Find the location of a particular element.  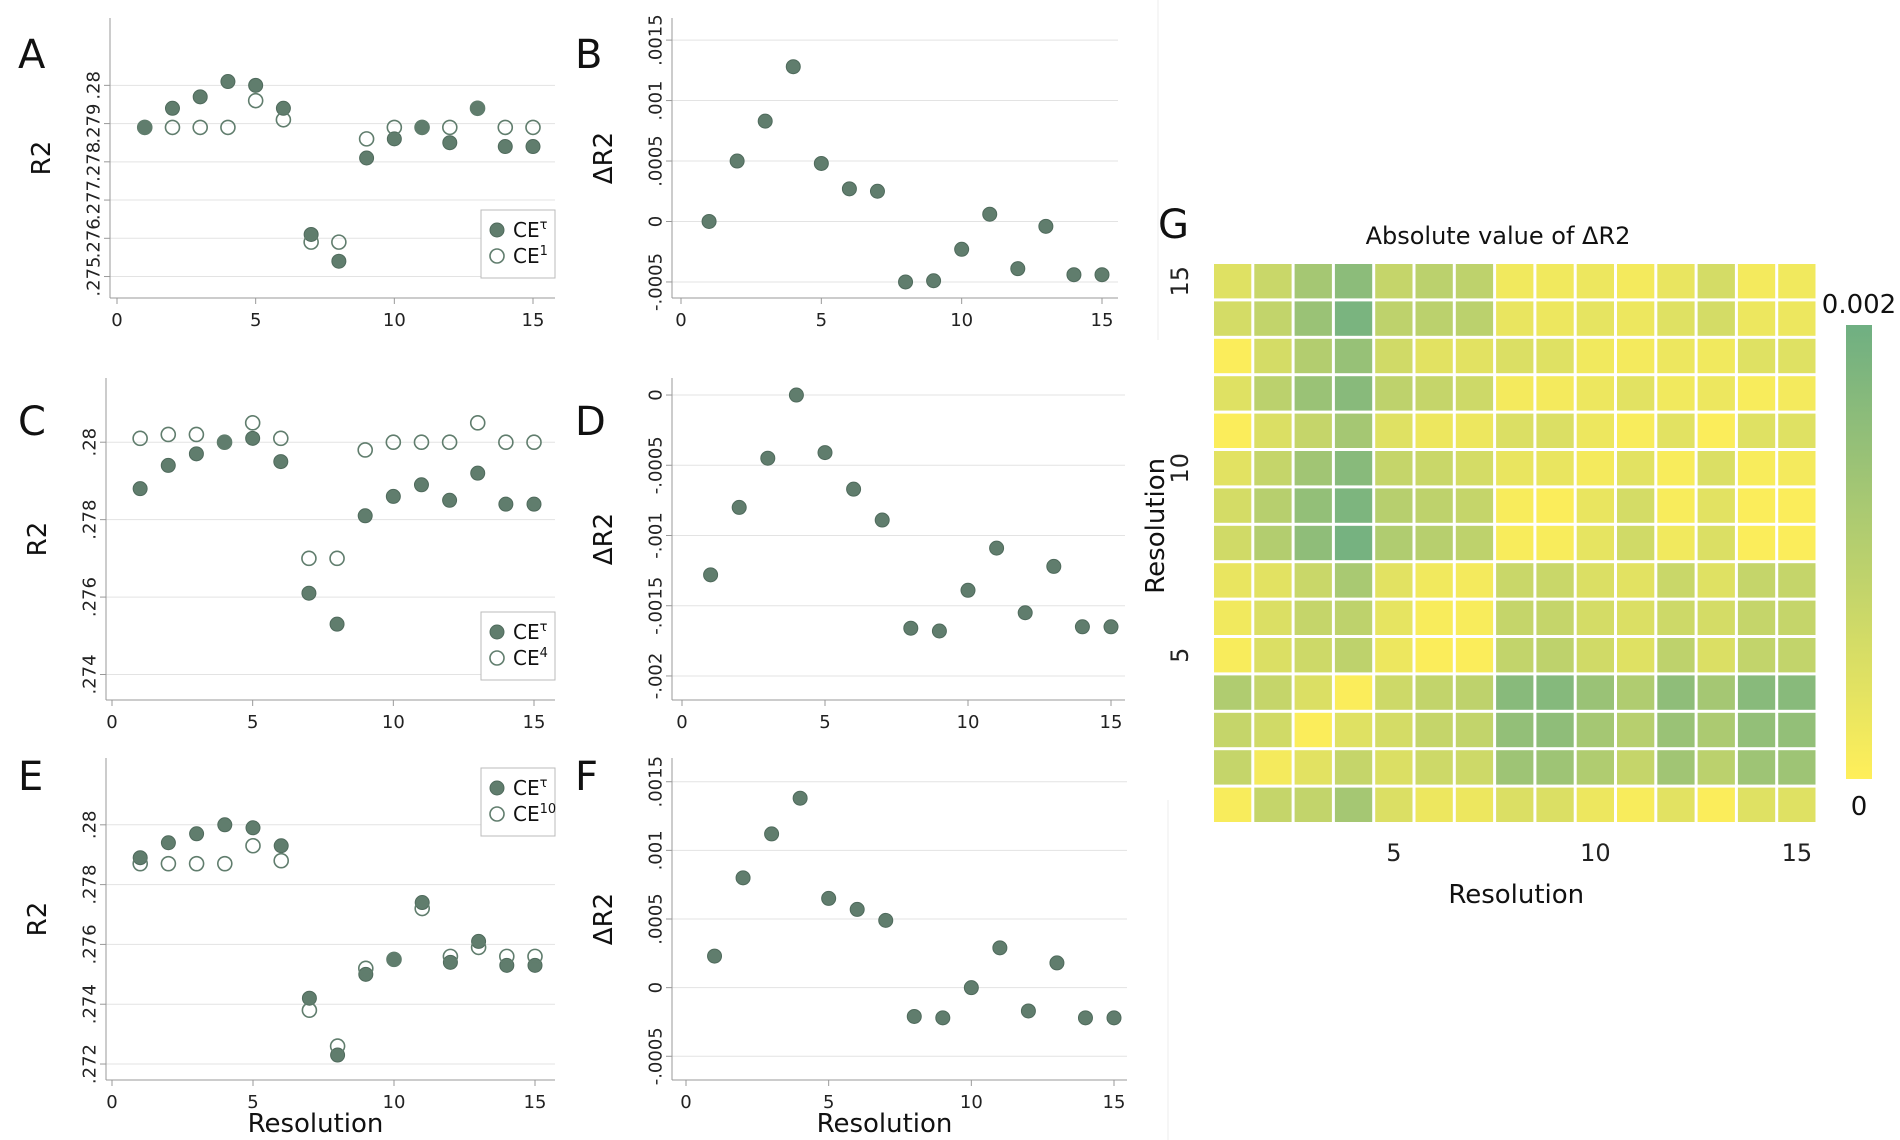

legend-entry-sup: 4 is located at coordinates (544, 653).